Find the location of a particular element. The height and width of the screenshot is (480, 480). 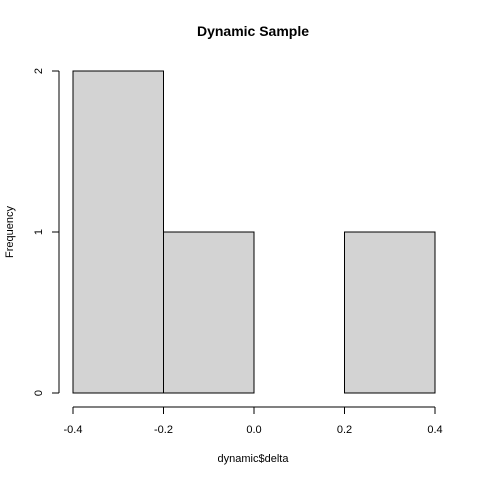

x-tick-label: 0.4 is located at coordinates (434, 430).